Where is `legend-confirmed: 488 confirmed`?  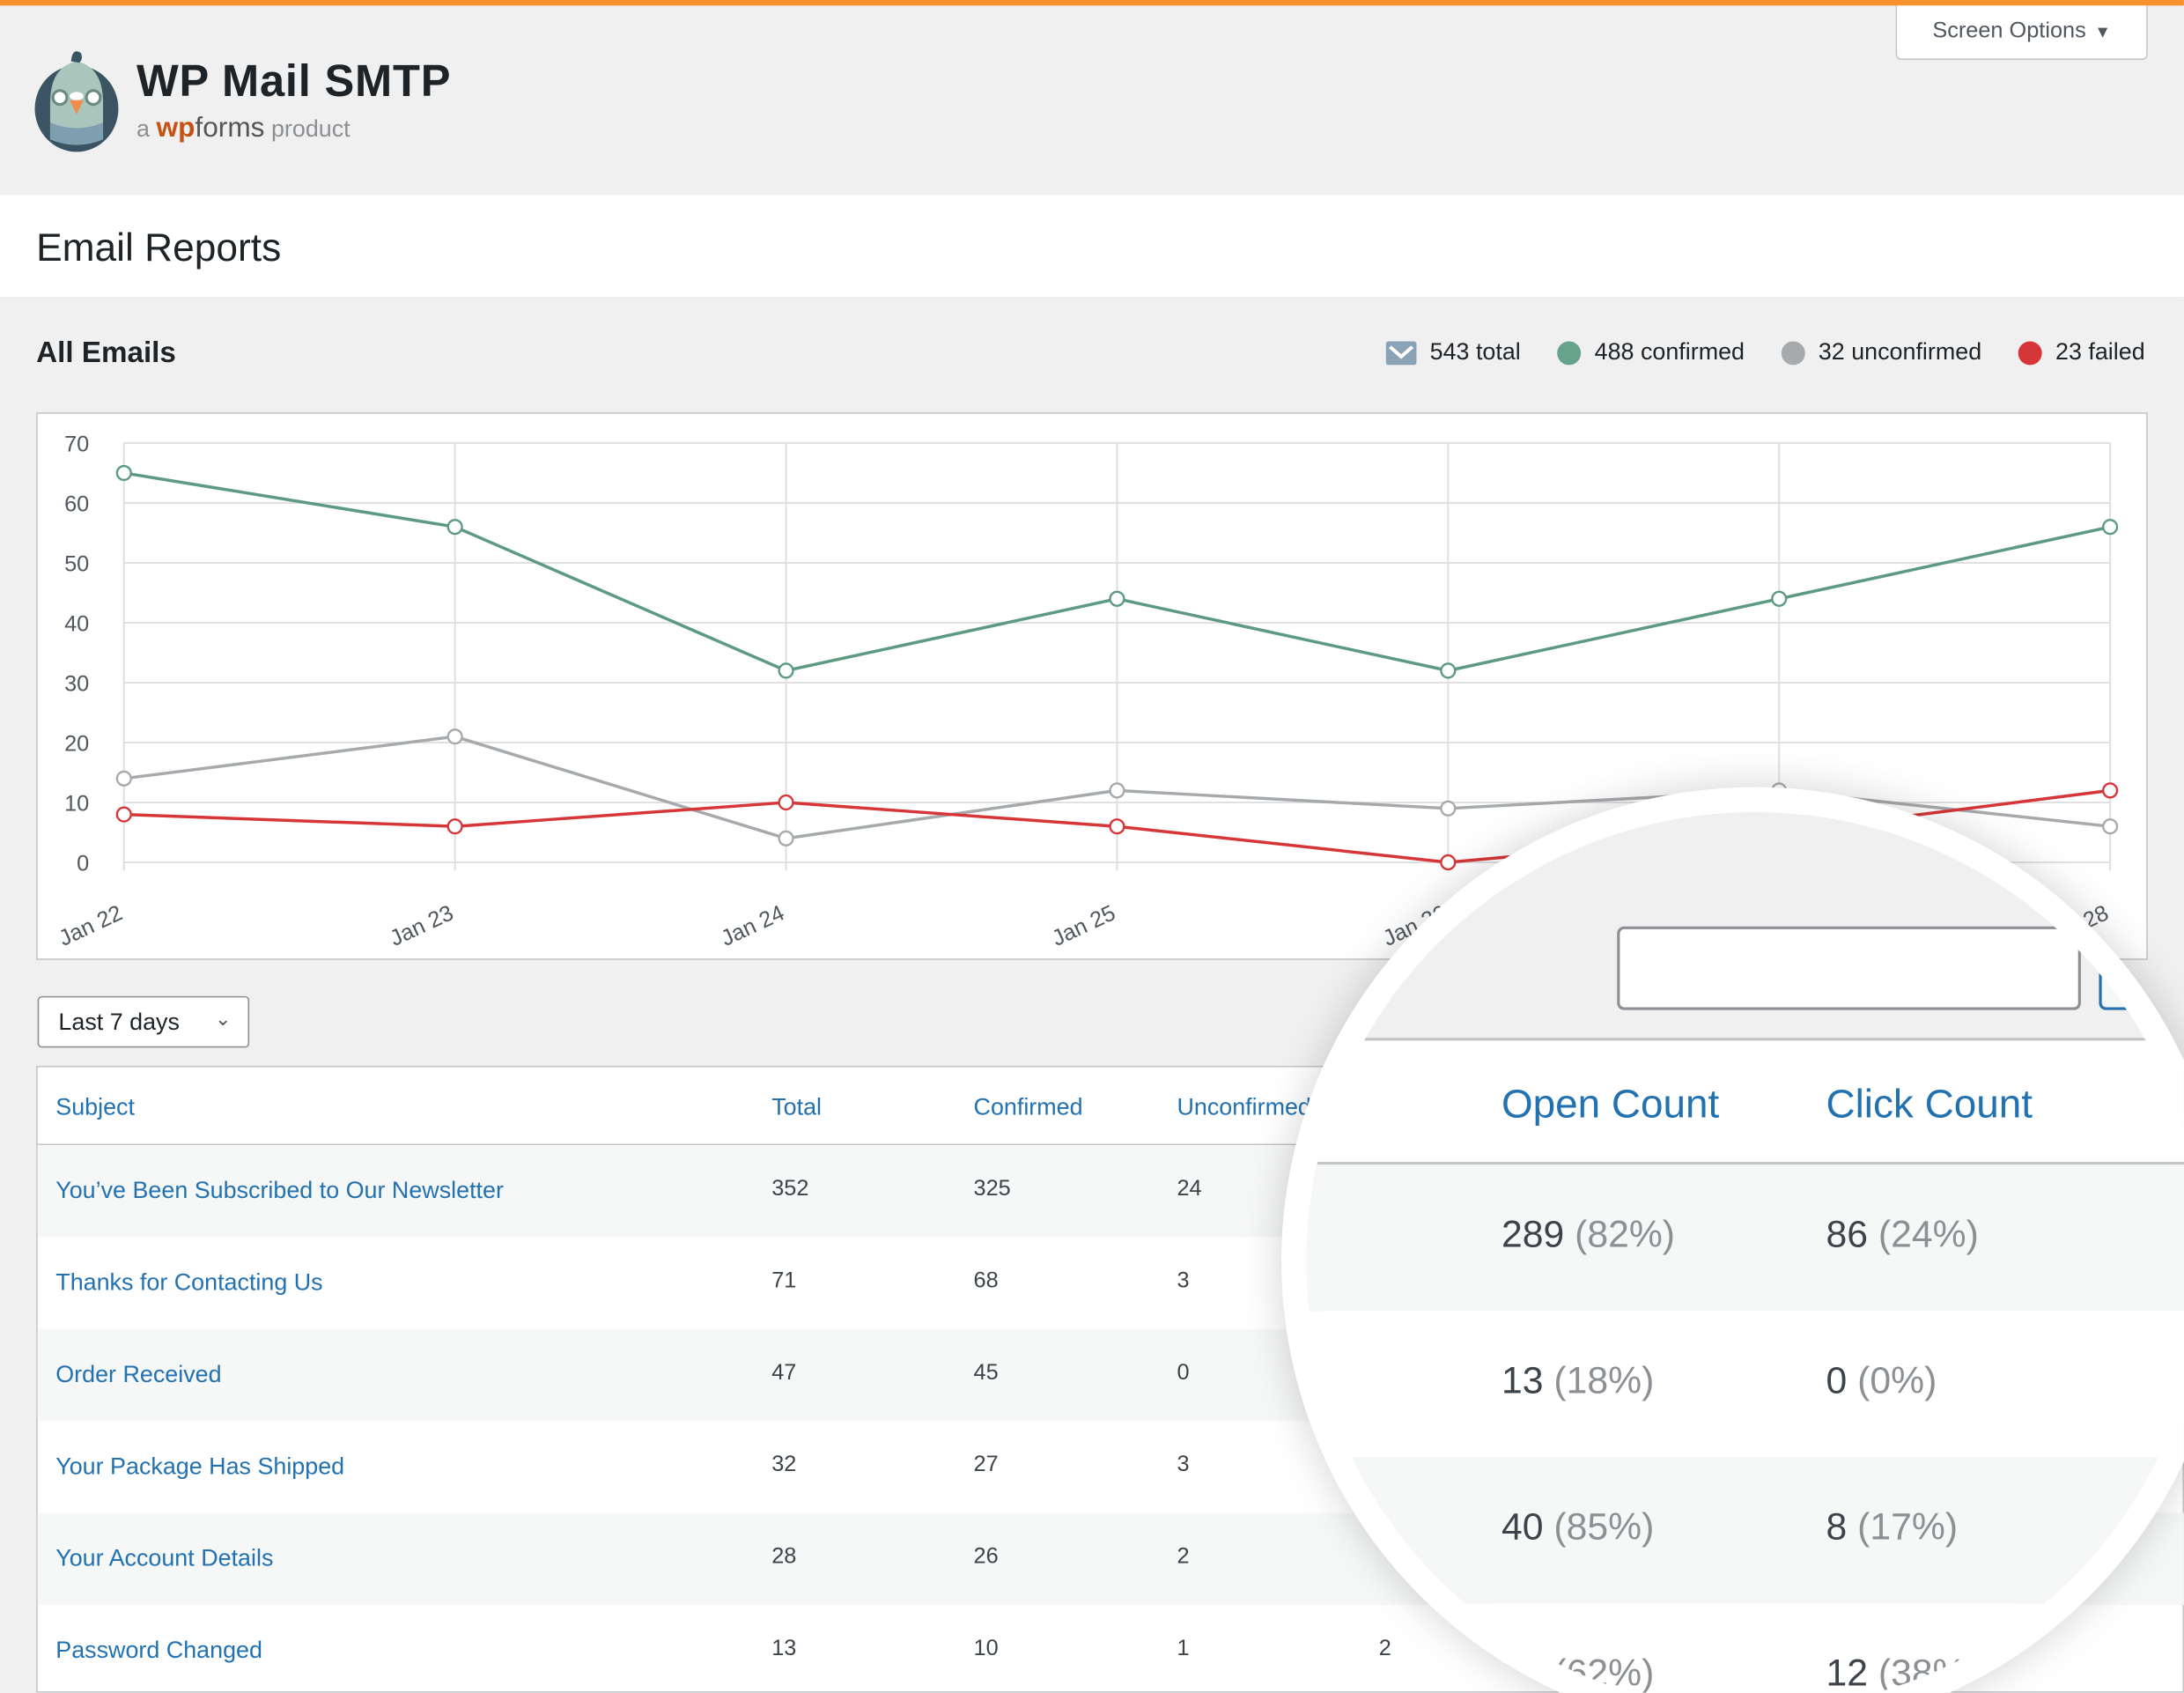 legend-confirmed: 488 confirmed is located at coordinates (1650, 352).